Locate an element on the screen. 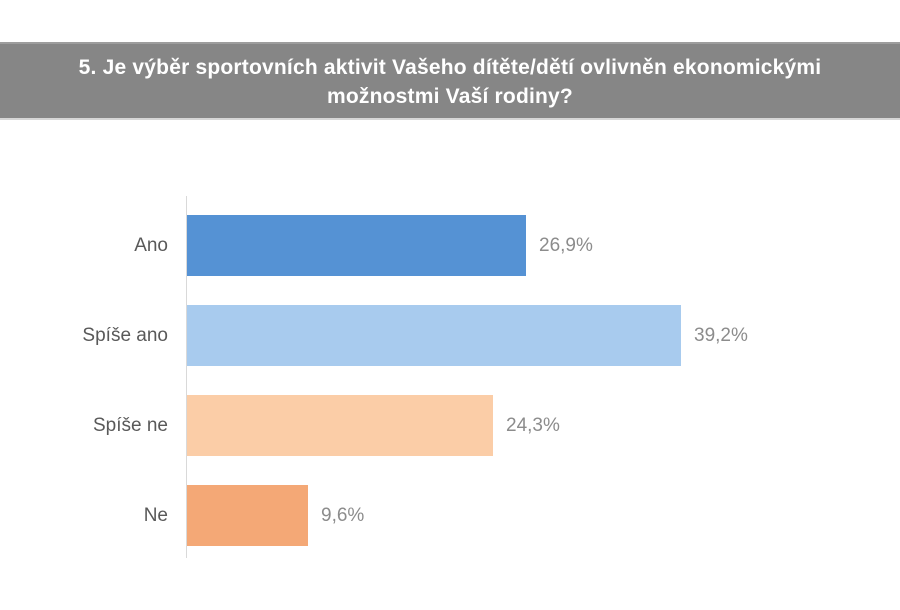 Image resolution: width=900 pixels, height=610 pixels. bar-row-ano: Ano 26,9% is located at coordinates (450, 245).